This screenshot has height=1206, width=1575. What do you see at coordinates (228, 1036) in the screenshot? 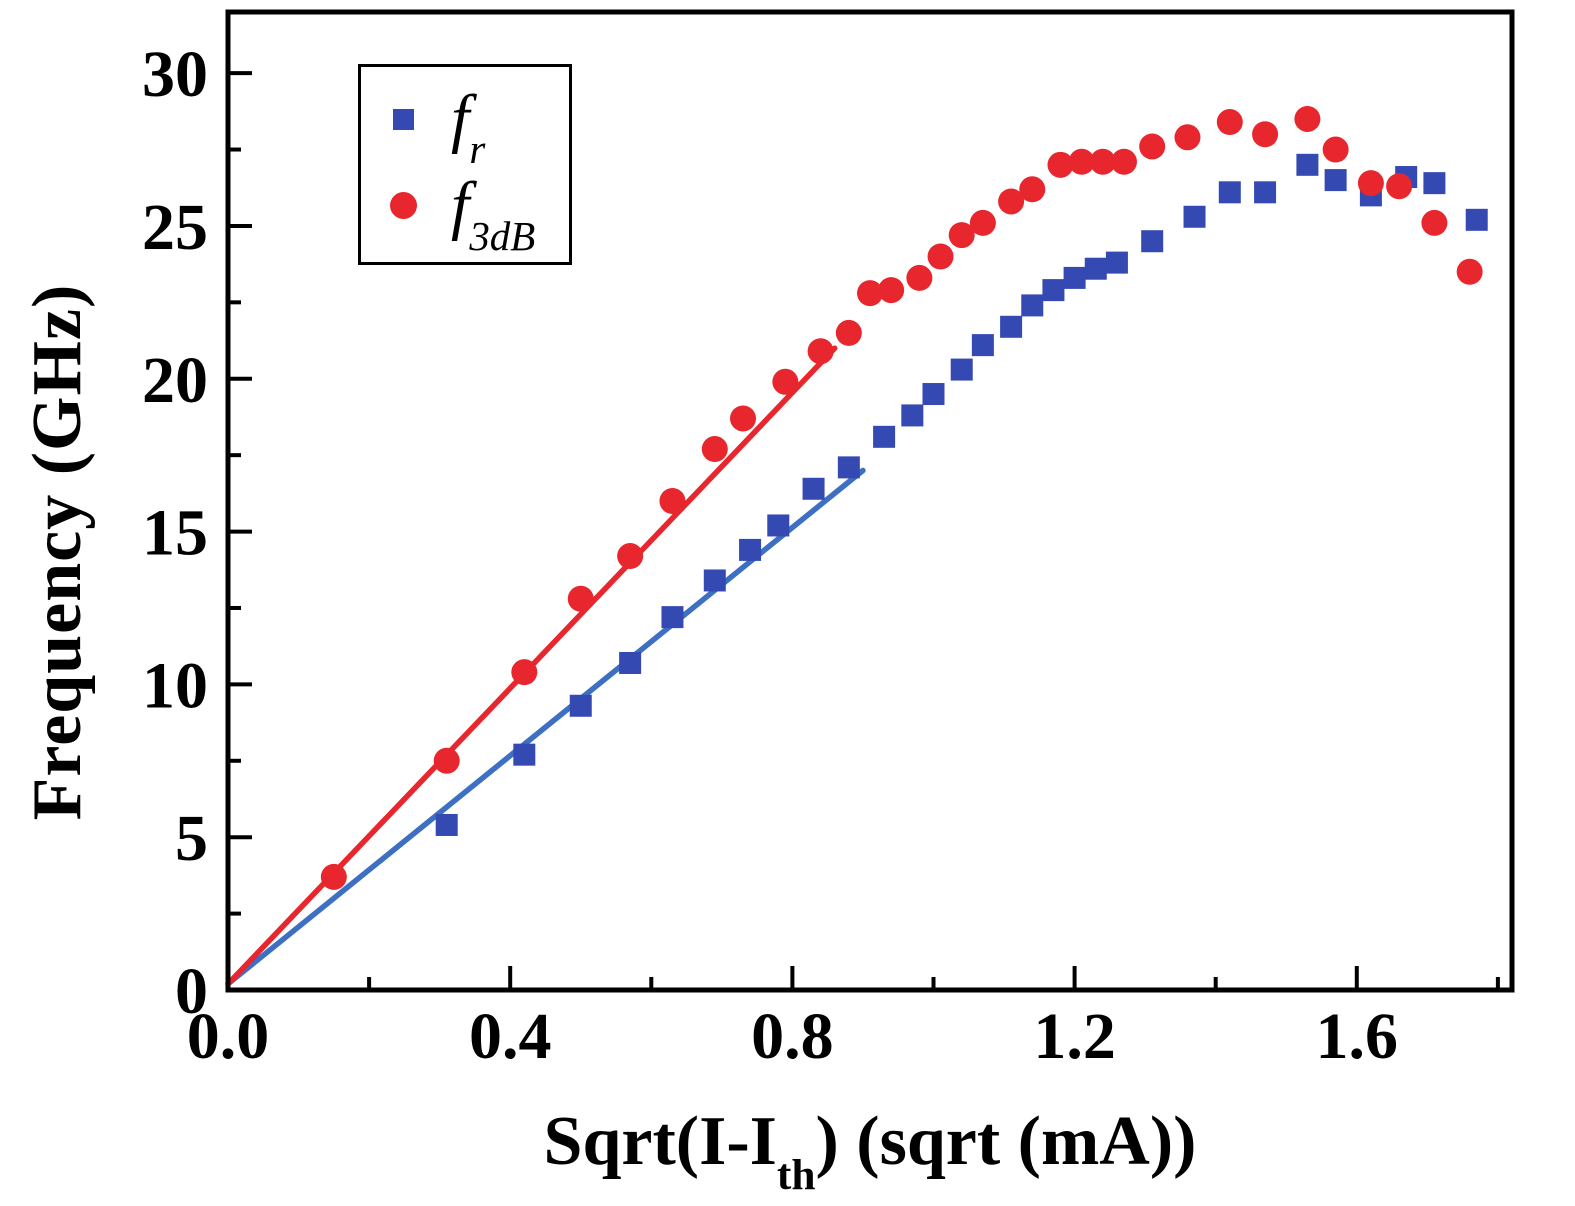
I see `svg-text: 0.0` at bounding box center [228, 1036].